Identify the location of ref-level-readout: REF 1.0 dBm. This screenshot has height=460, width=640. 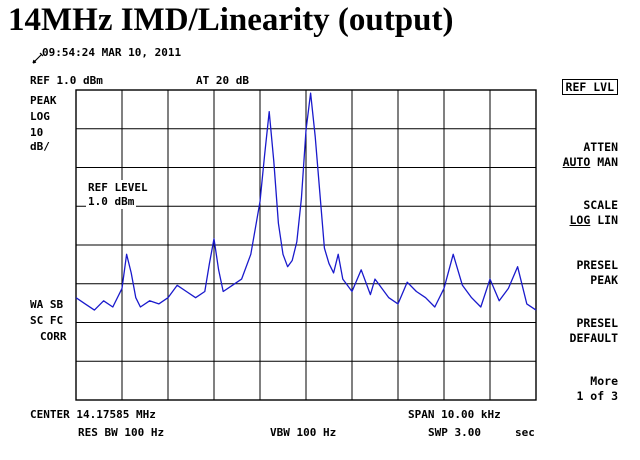
(66, 80).